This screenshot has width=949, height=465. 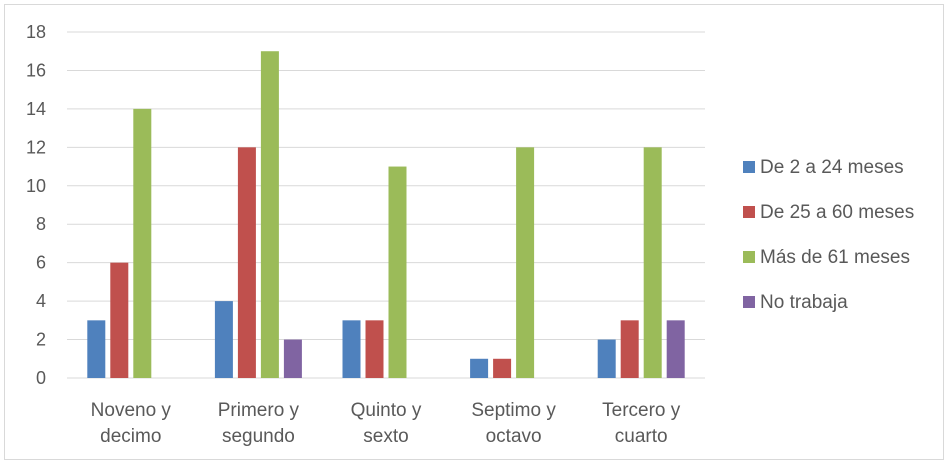 What do you see at coordinates (259, 410) in the screenshot?
I see `x-category-label: Primero y` at bounding box center [259, 410].